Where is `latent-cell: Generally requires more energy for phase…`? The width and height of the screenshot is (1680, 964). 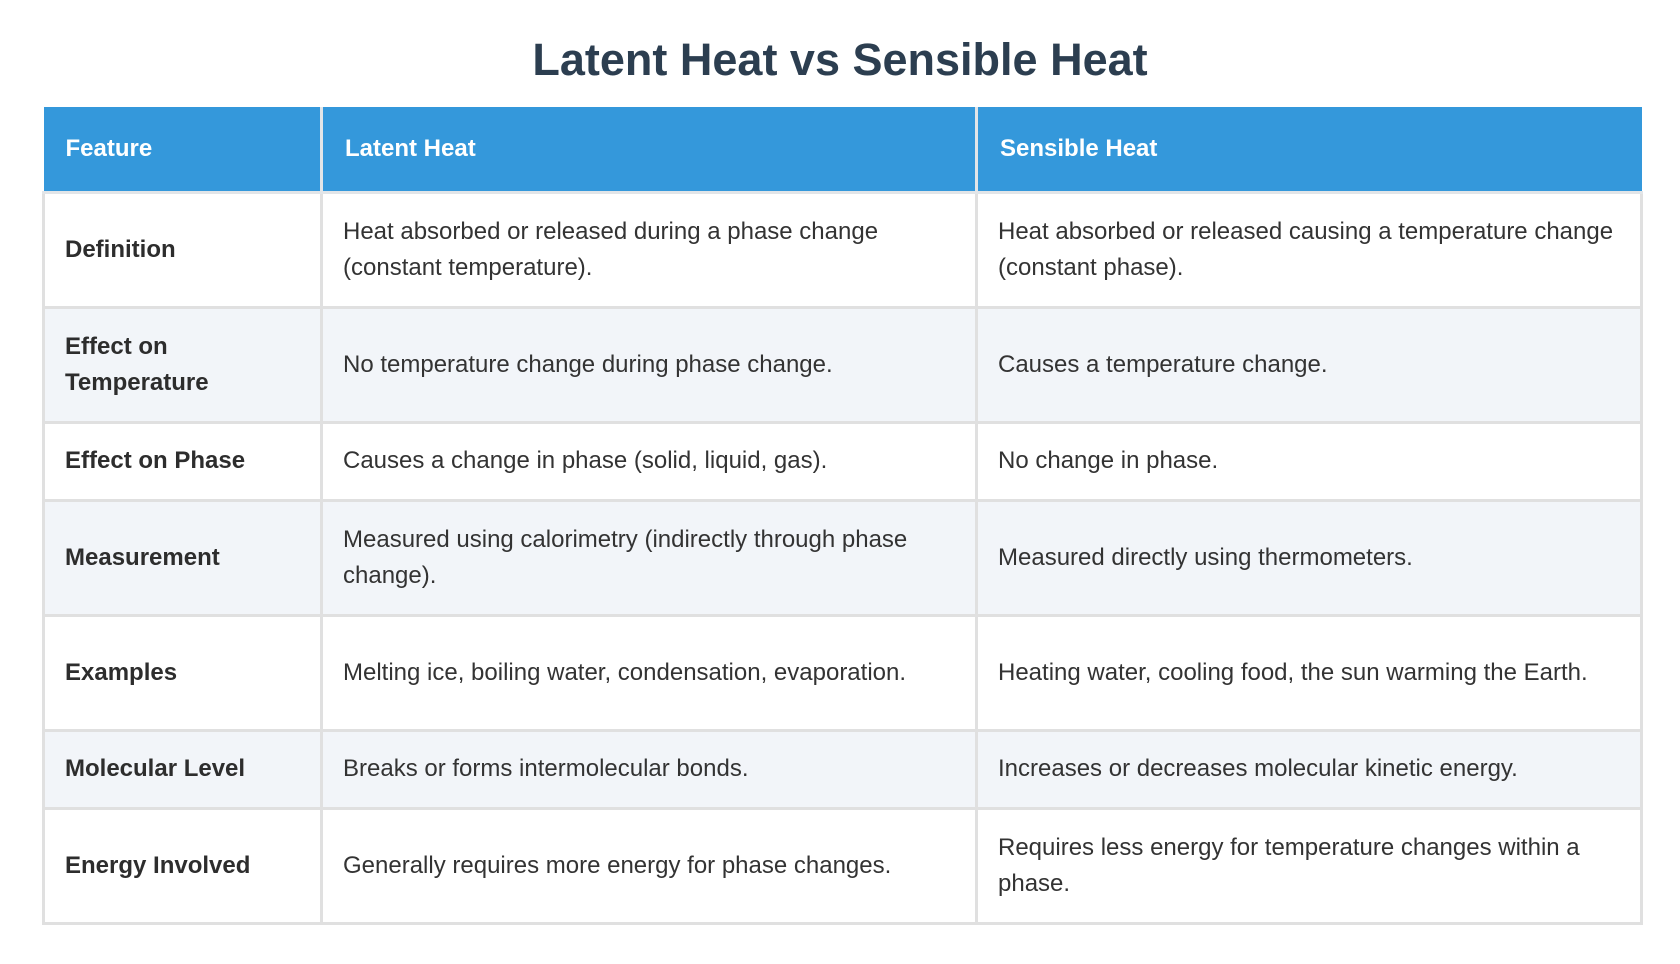 latent-cell: Generally requires more energy for phase… is located at coordinates (649, 865).